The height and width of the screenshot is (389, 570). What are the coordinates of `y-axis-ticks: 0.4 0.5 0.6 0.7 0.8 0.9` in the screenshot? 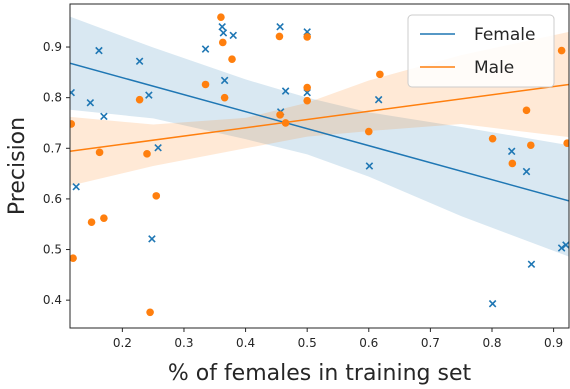 It's located at (56, 173).